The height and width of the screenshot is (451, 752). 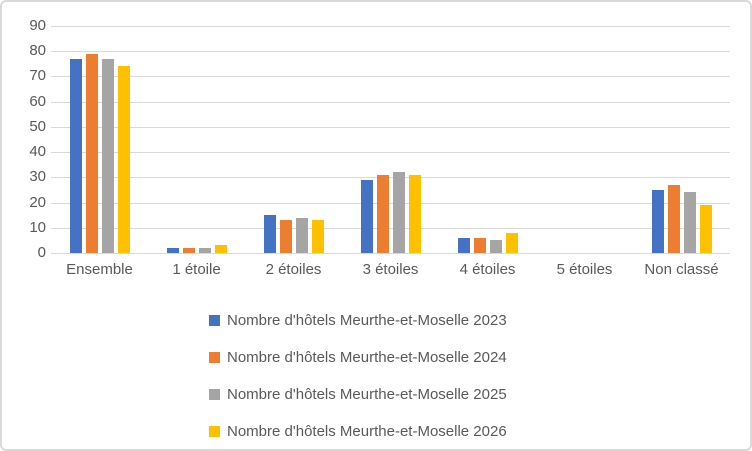 What do you see at coordinates (37, 25) in the screenshot?
I see `y-tick-label: 90` at bounding box center [37, 25].